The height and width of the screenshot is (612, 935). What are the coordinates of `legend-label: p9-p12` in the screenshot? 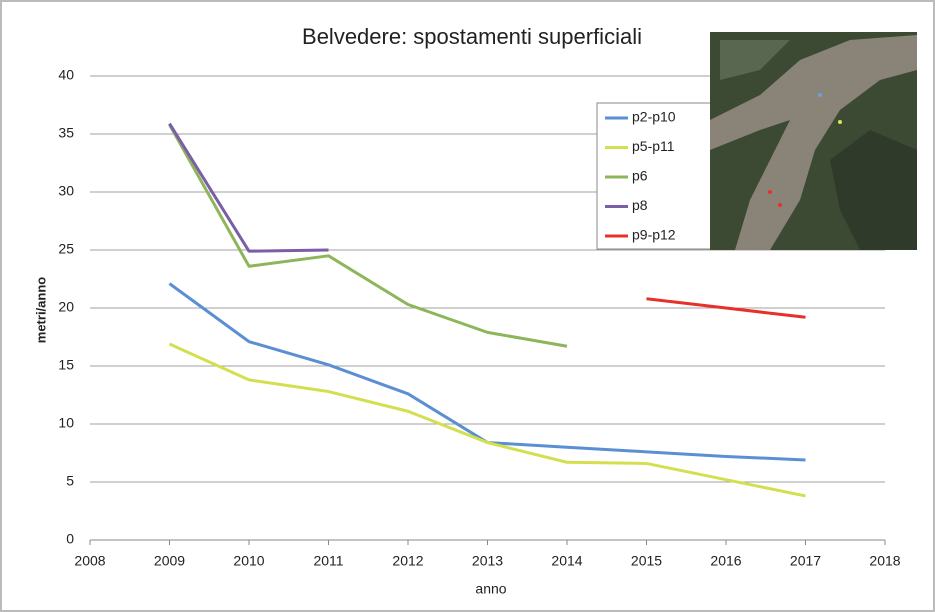 It's located at (654, 235).